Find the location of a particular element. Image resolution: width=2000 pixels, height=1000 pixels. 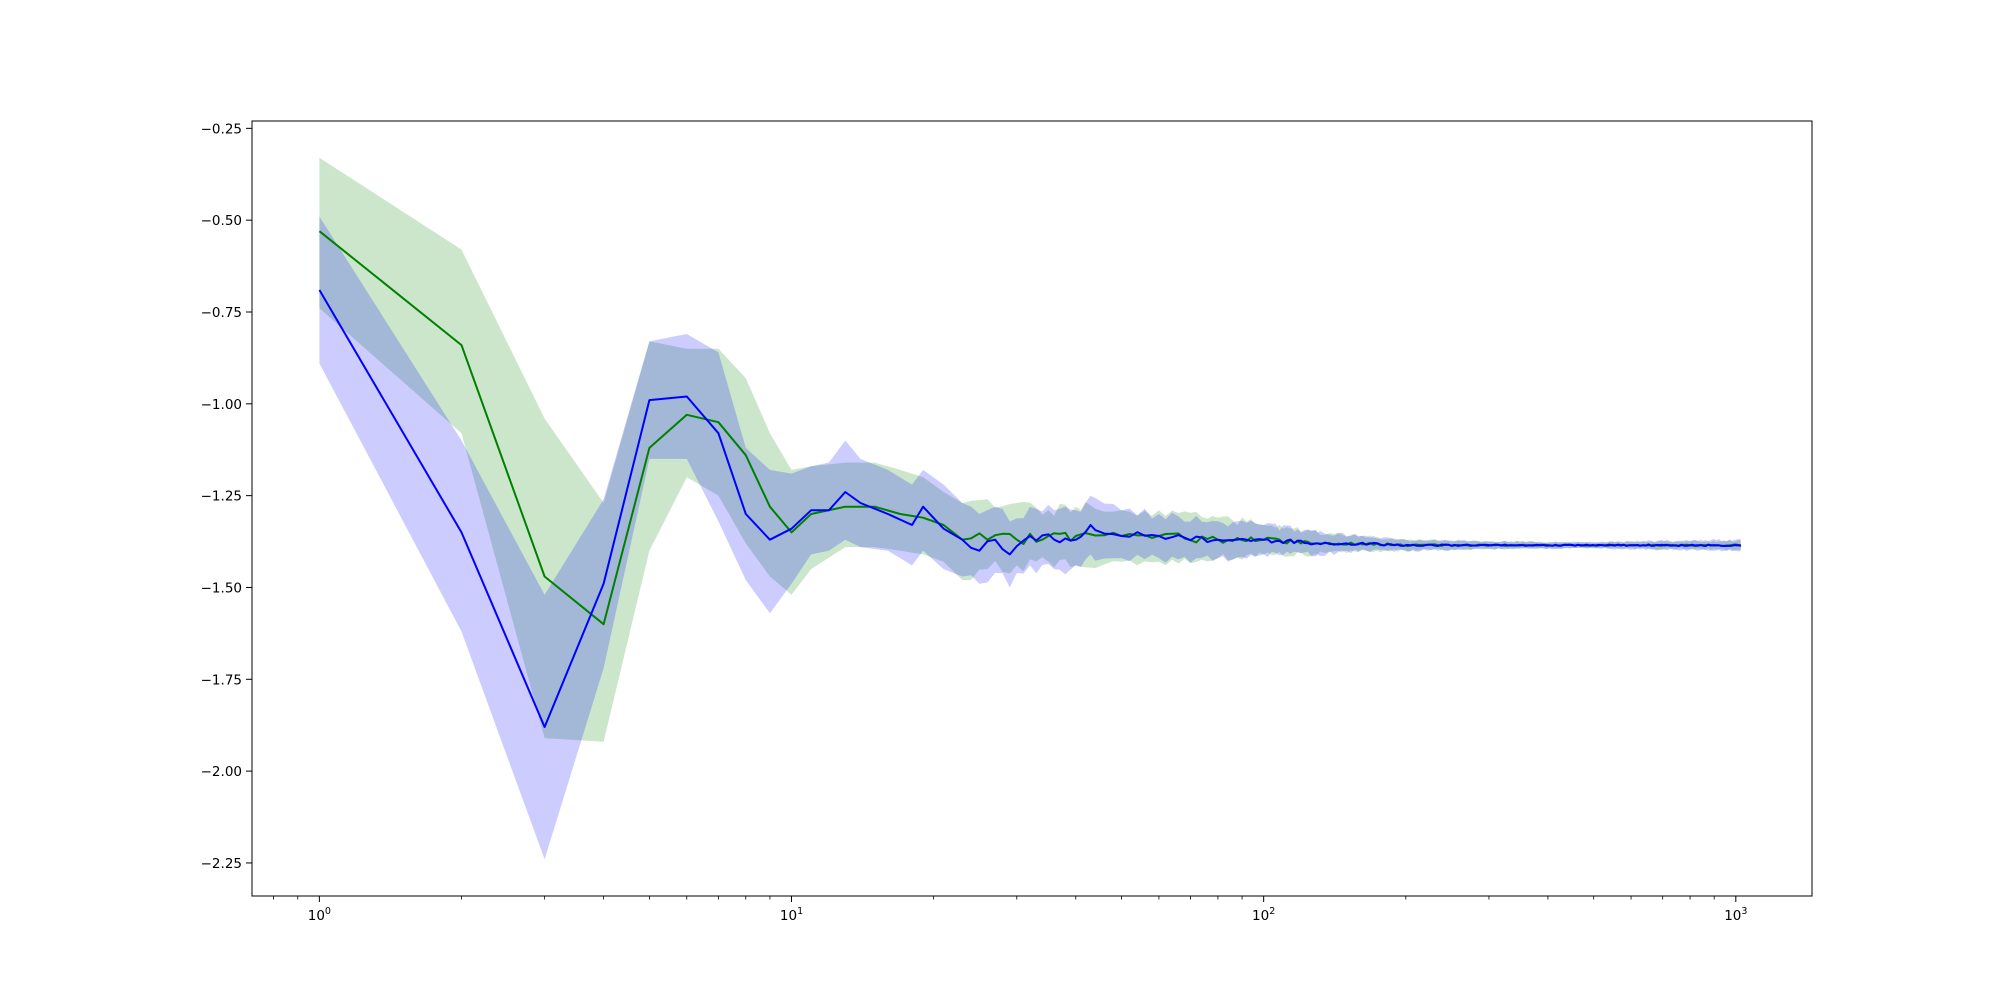

y-tick-label: −2.25 is located at coordinates (221, 864).